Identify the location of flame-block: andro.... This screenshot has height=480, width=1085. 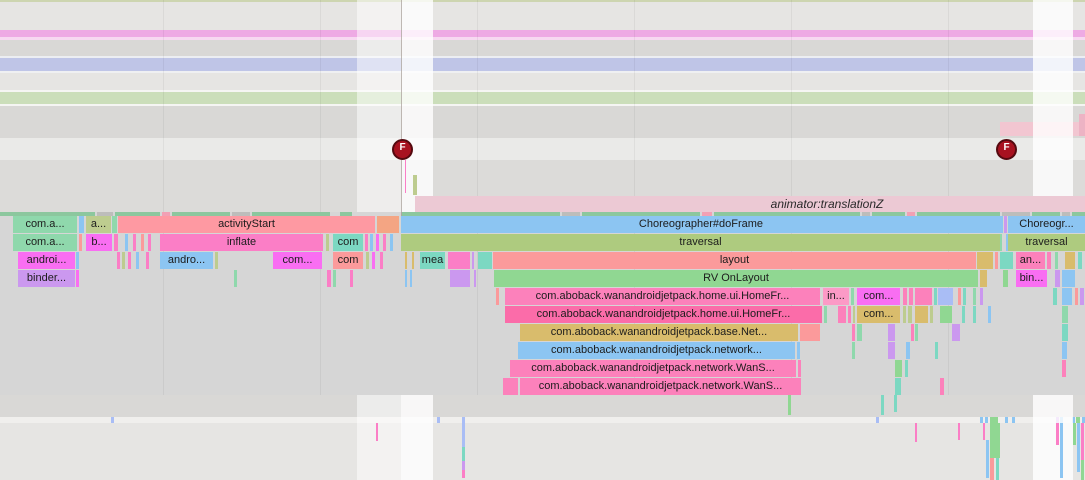
(186, 260).